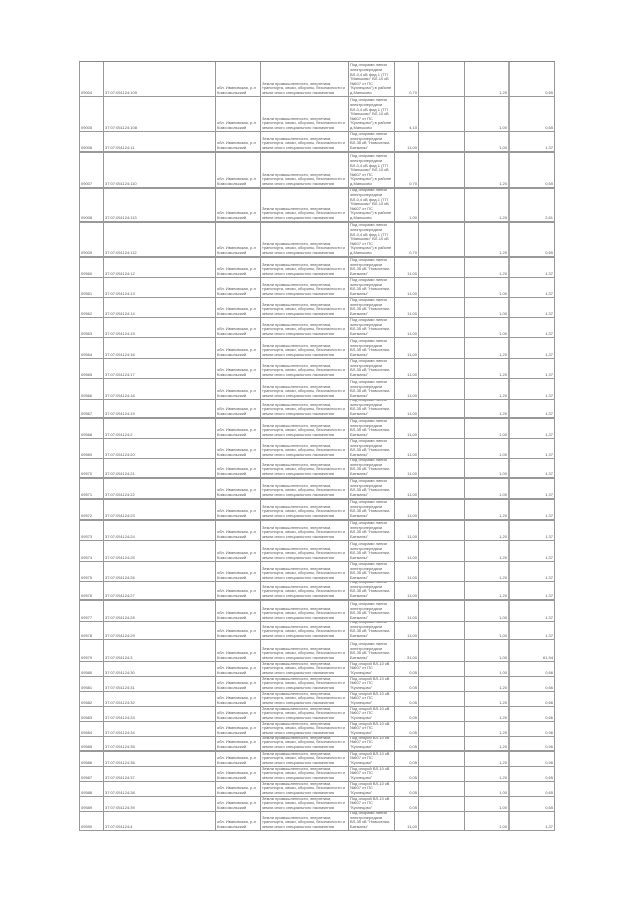 This screenshot has height=905, width=640. What do you see at coordinates (160, 114) in the screenshot?
I see `cell-cadastral-number: 37:07:051124:108` at bounding box center [160, 114].